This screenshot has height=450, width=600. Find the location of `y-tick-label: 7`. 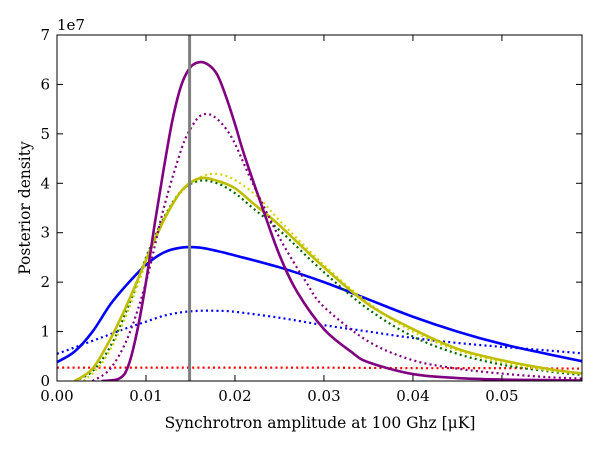

y-tick-label: 7 is located at coordinates (45, 35).